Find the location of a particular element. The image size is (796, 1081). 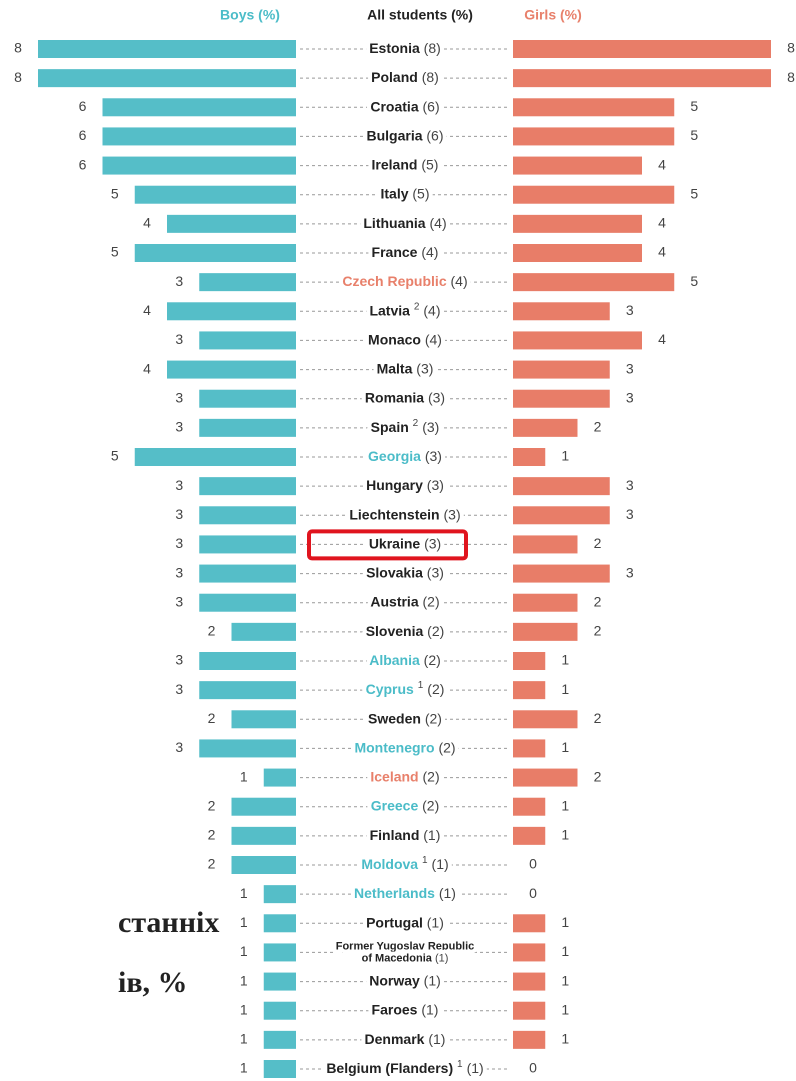

total-label: (4) is located at coordinates (438, 223).